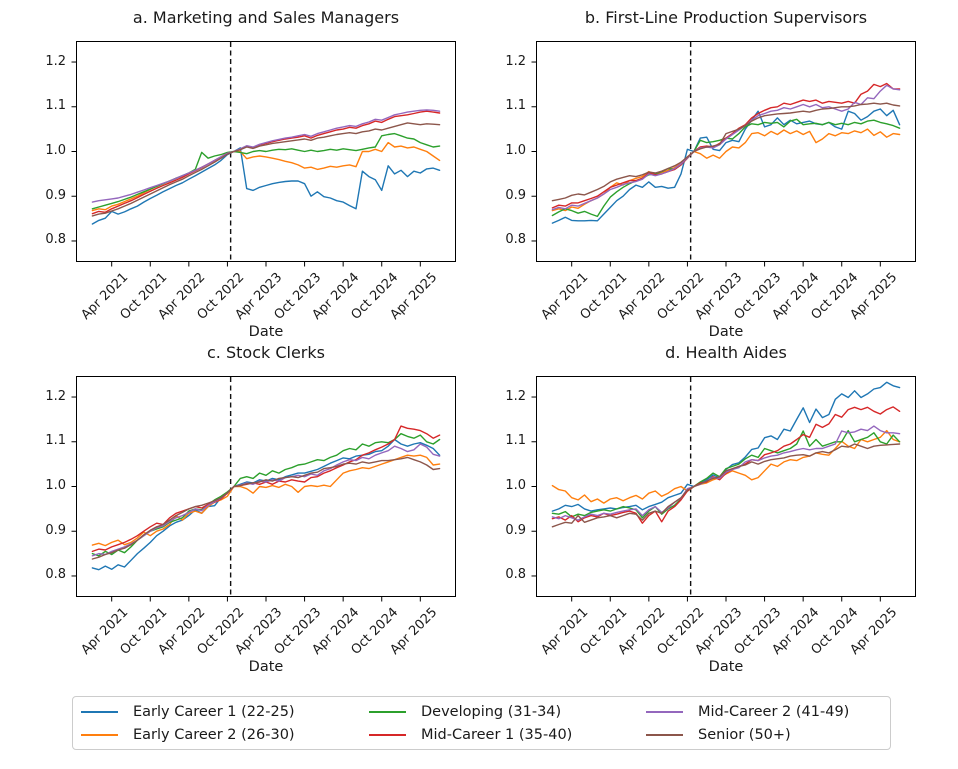 Image resolution: width=958 pixels, height=769 pixels. I want to click on legend-item-senior: Senior (50+), so click(769, 735).